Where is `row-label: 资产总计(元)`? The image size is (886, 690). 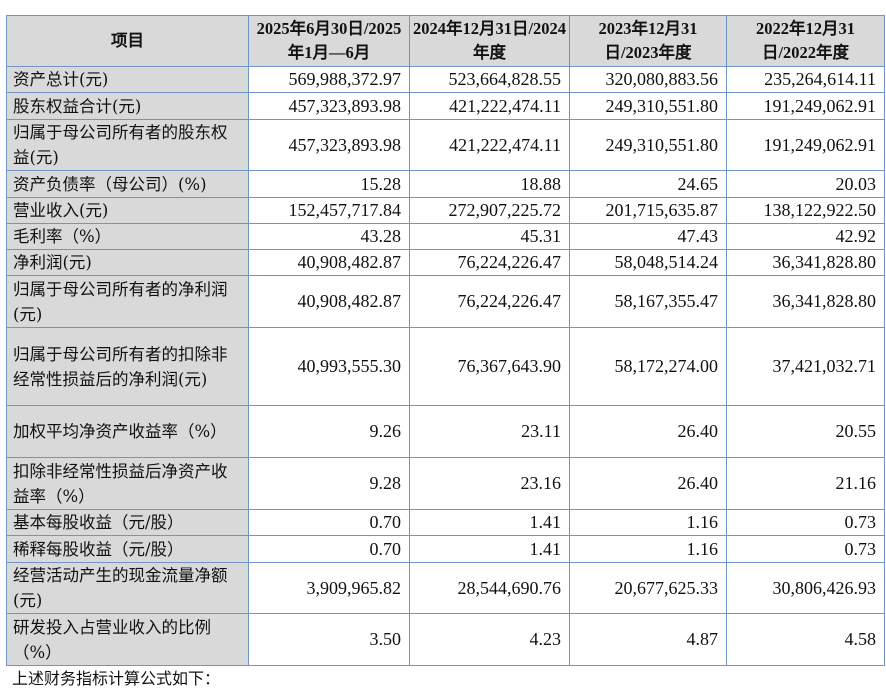 row-label: 资产总计(元) is located at coordinates (127, 79).